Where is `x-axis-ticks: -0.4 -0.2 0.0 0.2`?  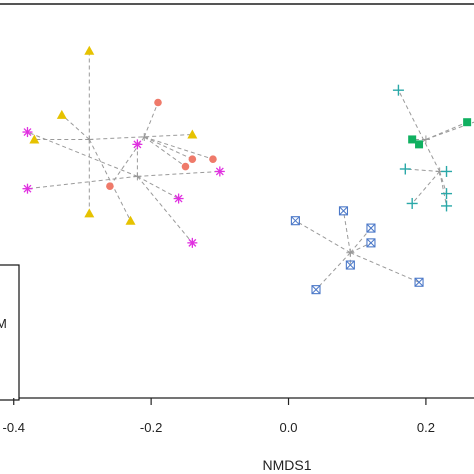 x-axis-ticks: -0.4 -0.2 0.0 0.2 is located at coordinates (219, 416).